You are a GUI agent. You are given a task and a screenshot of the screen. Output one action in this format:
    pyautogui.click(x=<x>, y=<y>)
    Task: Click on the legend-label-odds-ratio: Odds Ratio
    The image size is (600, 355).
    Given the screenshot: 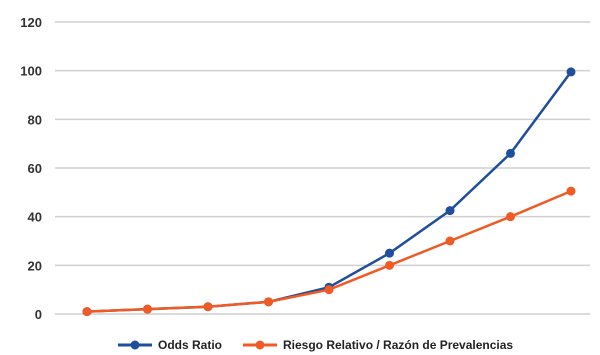 What is the action you would take?
    pyautogui.click(x=190, y=345)
    